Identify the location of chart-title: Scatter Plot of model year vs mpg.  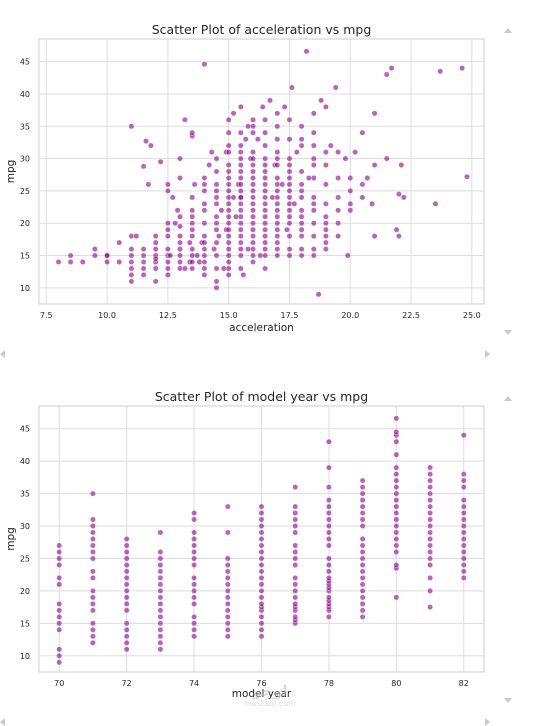
(261, 396).